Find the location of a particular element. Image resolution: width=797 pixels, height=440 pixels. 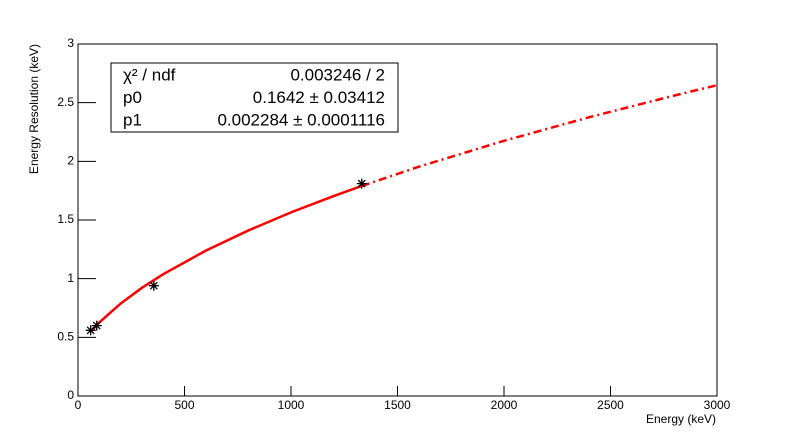

fit-line is located at coordinates (226, 258).